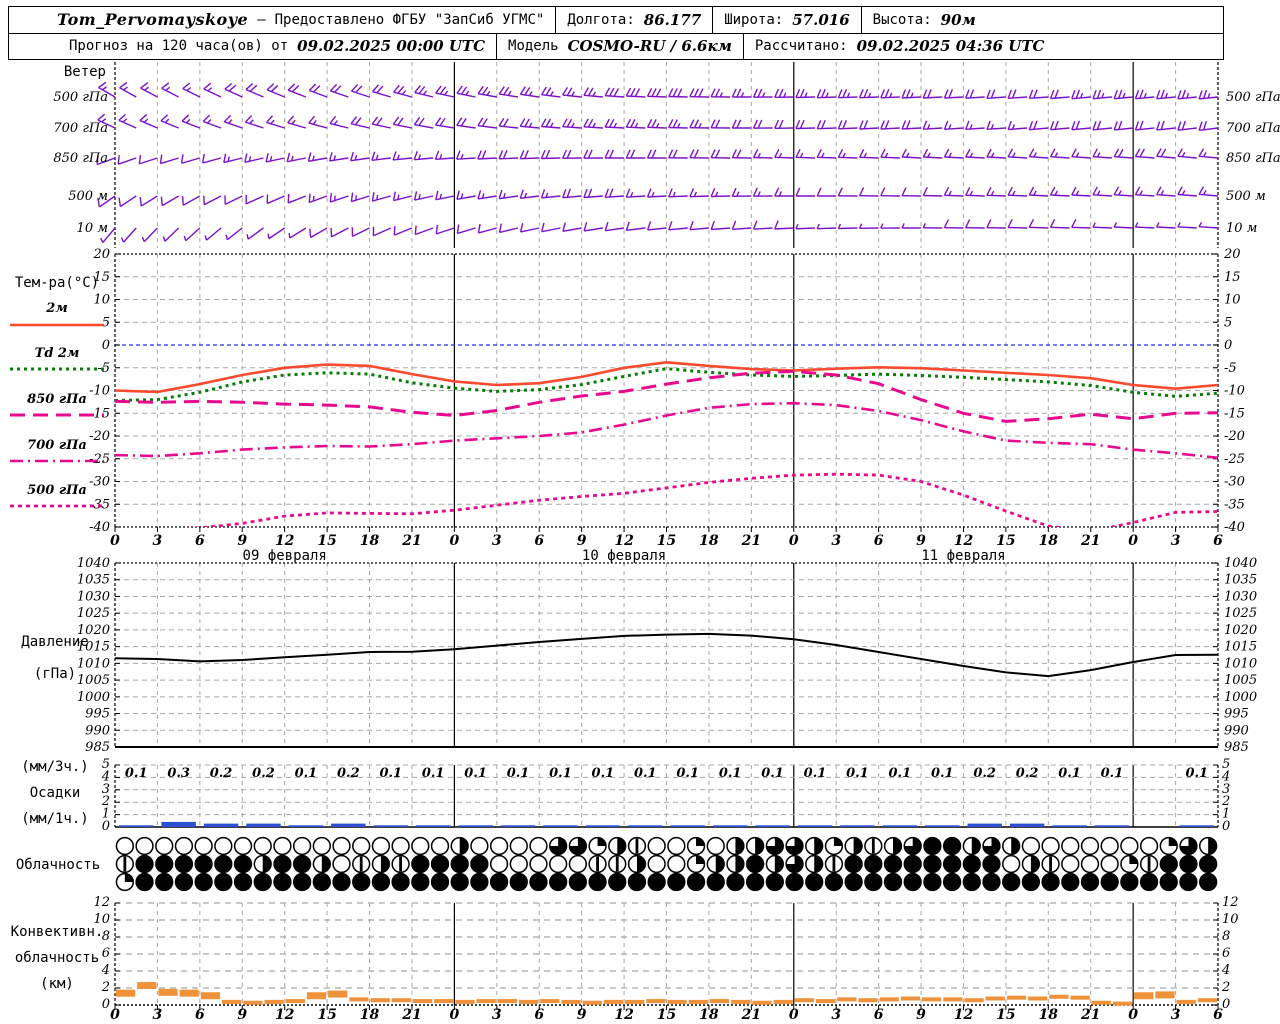 The image size is (1280, 1024). Describe the element at coordinates (88, 196) in the screenshot. I see `svg-text: 500 м` at that location.